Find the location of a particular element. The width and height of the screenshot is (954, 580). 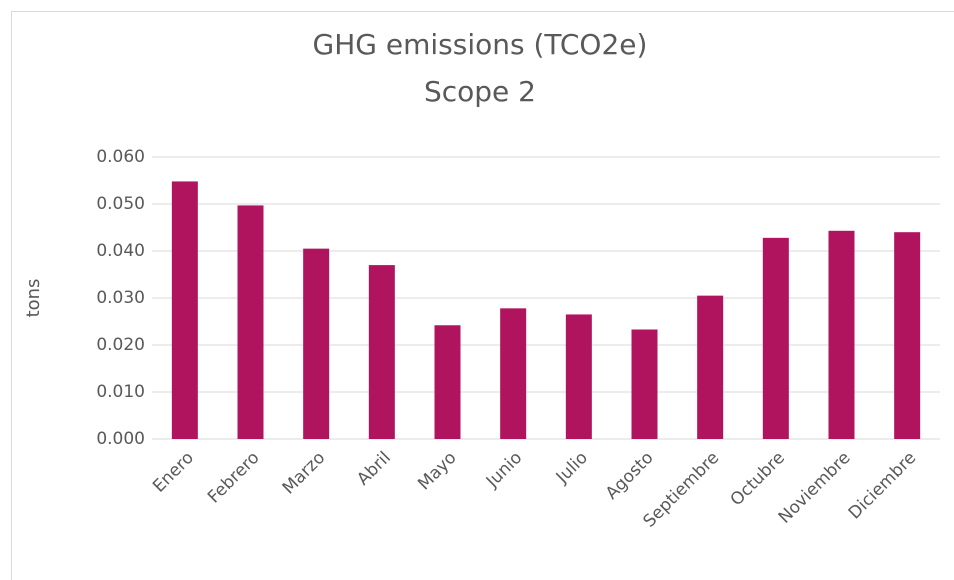

x-tick-label: Julio is located at coordinates (572, 468).